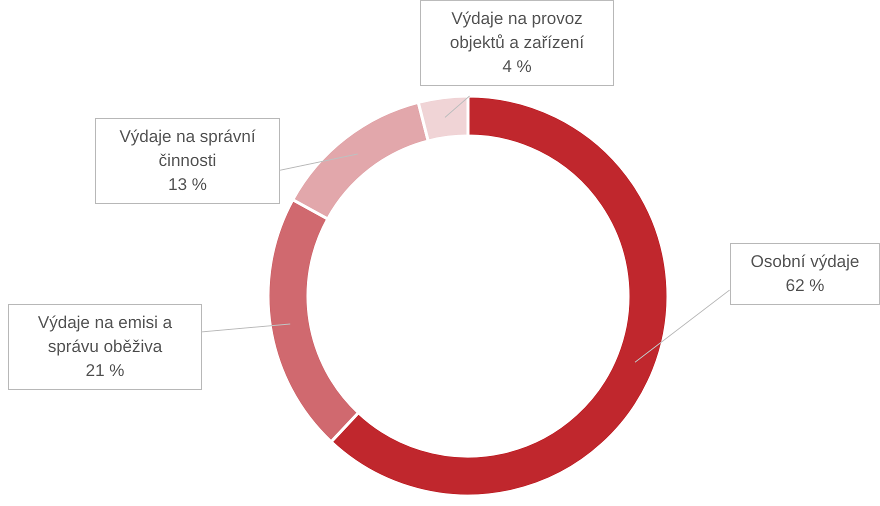 The width and height of the screenshot is (880, 506). Describe the element at coordinates (187, 149) in the screenshot. I see `slice-label: Výdaje na správní činnosti` at that location.